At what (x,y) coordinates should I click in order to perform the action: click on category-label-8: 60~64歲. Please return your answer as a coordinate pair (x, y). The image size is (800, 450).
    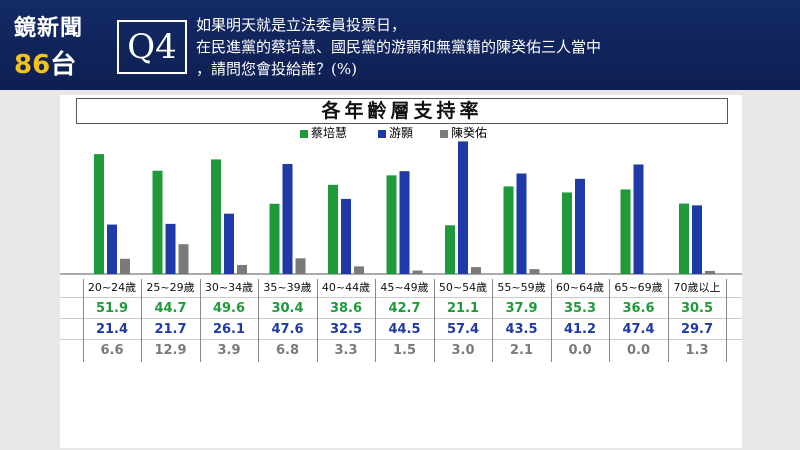
    Looking at the image, I should click on (580, 287).